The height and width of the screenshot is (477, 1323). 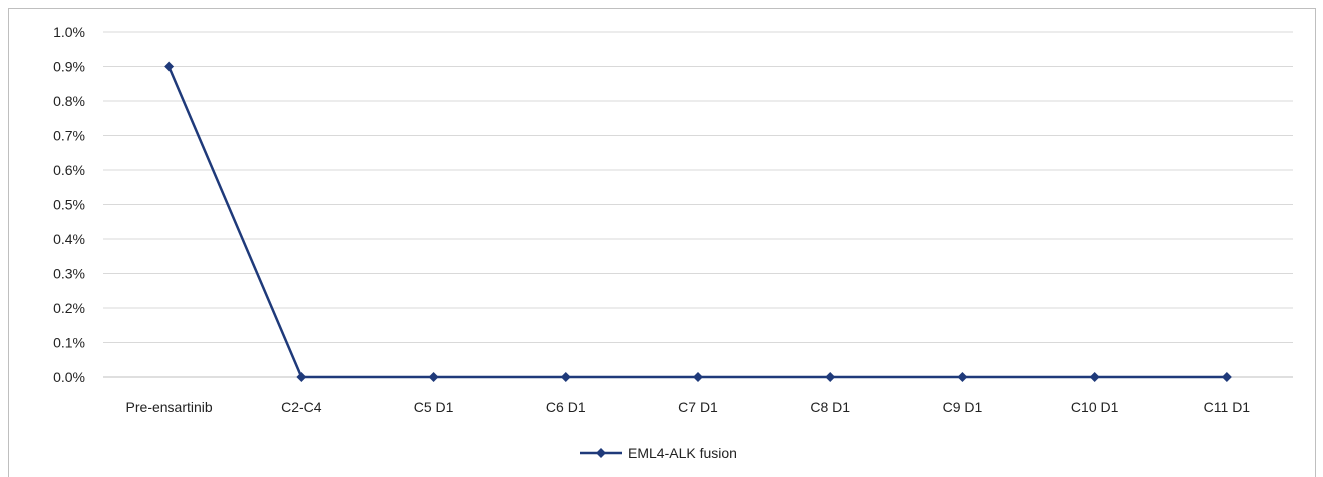 I want to click on y-tick-label: 0.1%, so click(x=69, y=343).